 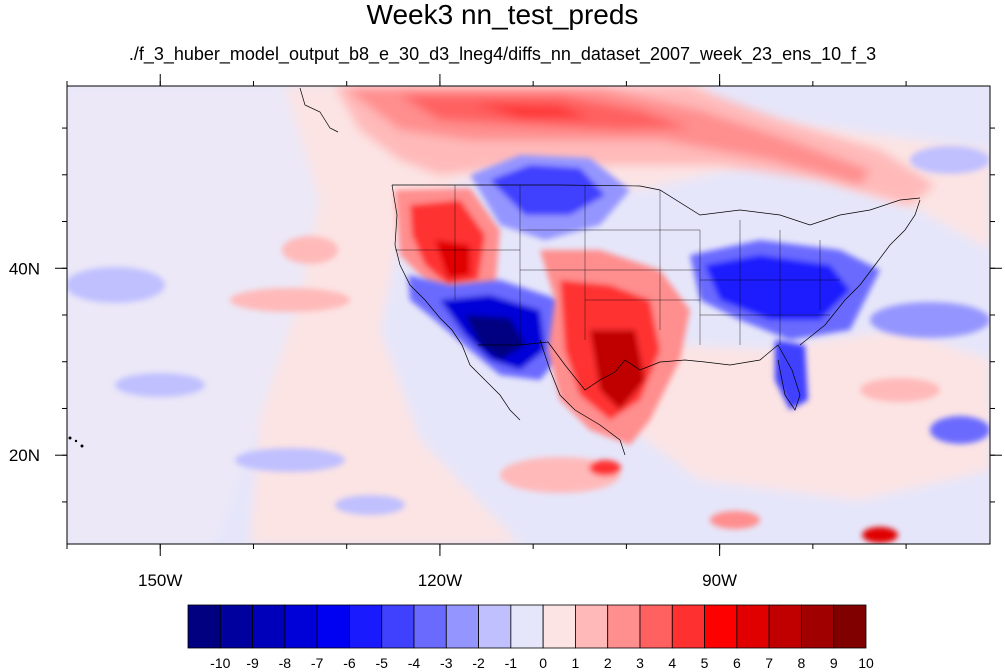 I want to click on lon-tick-label: 150W, so click(x=160, y=580).